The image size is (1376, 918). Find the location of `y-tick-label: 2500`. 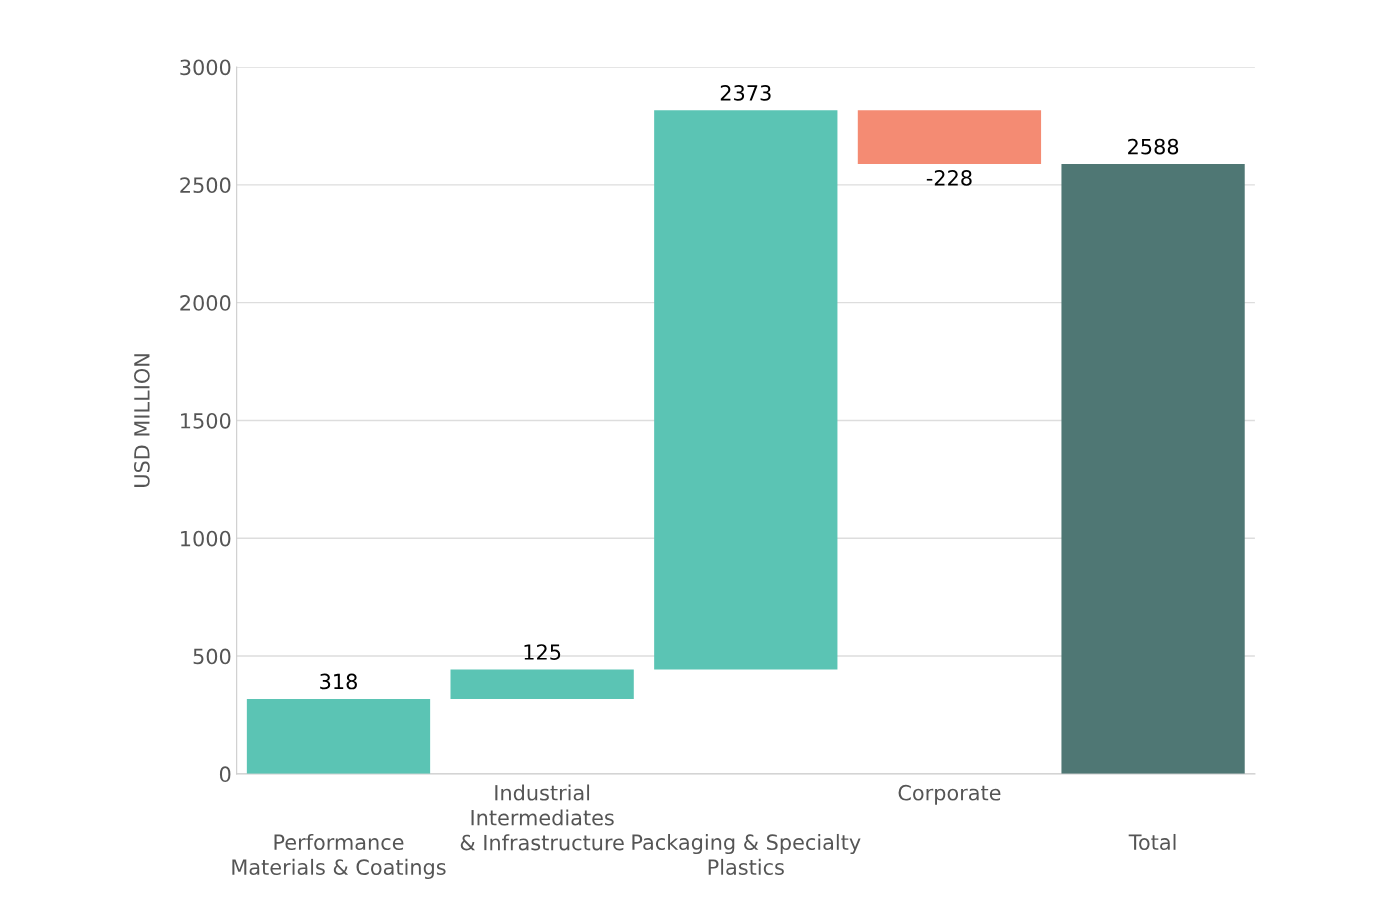

y-tick-label: 2500 is located at coordinates (205, 185).